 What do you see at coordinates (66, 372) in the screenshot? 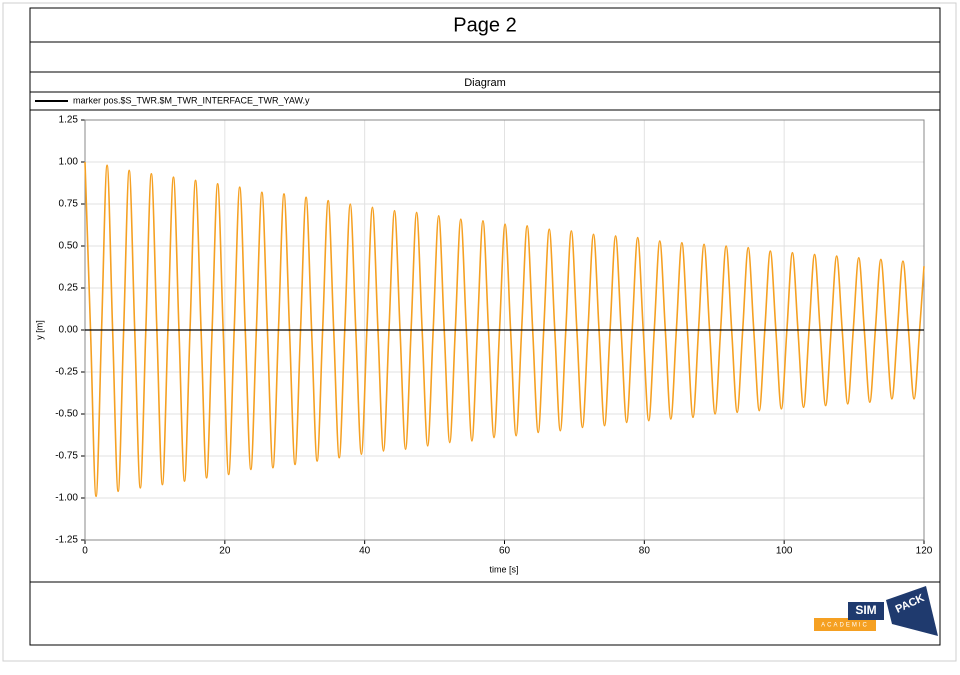
I see `y-tick-label: -0.25` at bounding box center [66, 372].